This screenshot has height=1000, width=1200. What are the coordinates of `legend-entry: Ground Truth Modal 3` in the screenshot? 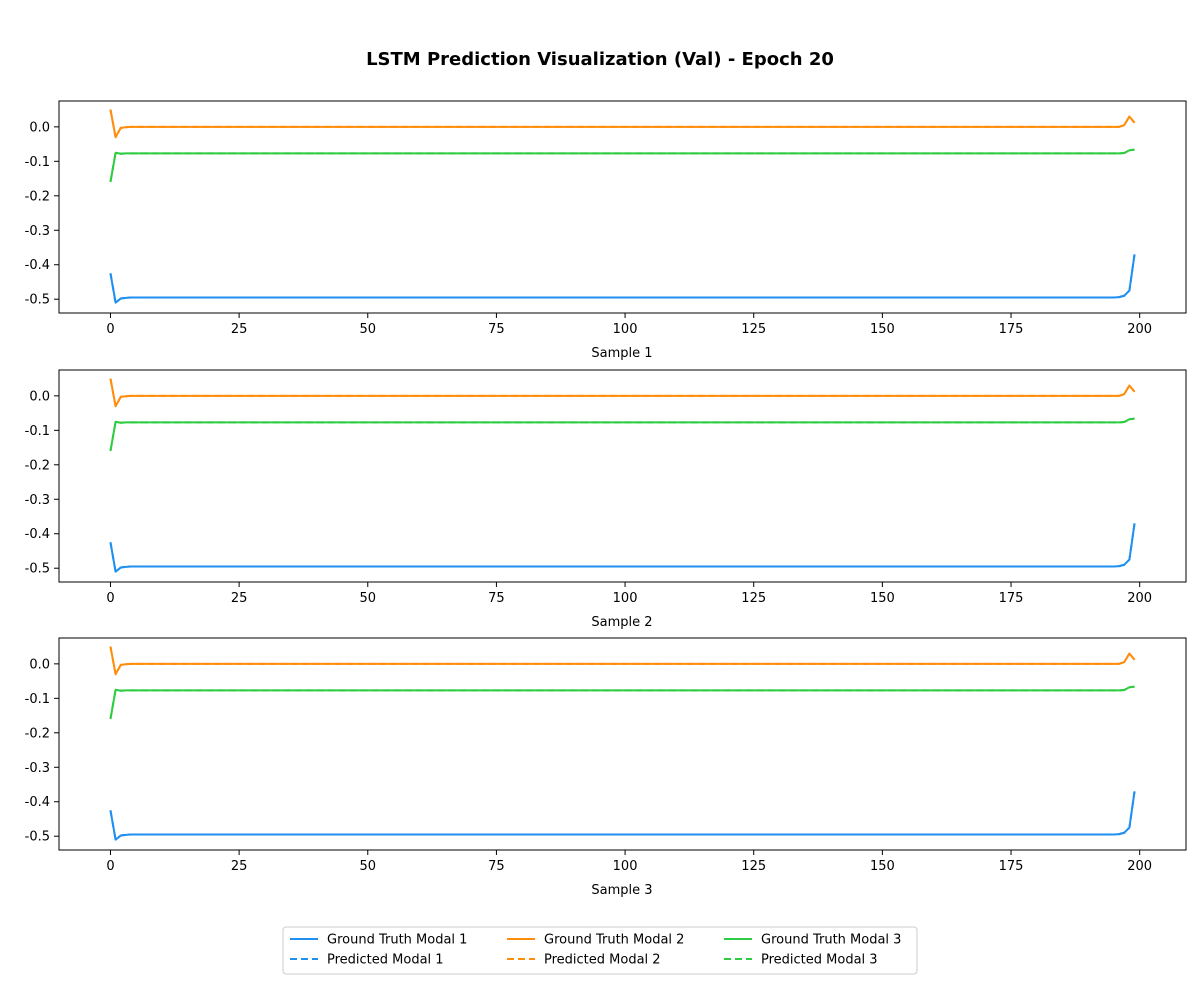 It's located at (812, 940).